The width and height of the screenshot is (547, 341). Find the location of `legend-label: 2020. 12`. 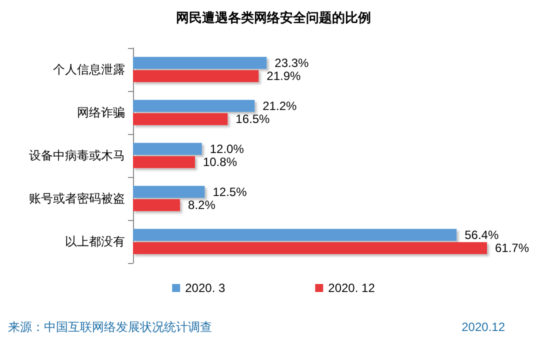

legend-label: 2020. 12 is located at coordinates (352, 288).